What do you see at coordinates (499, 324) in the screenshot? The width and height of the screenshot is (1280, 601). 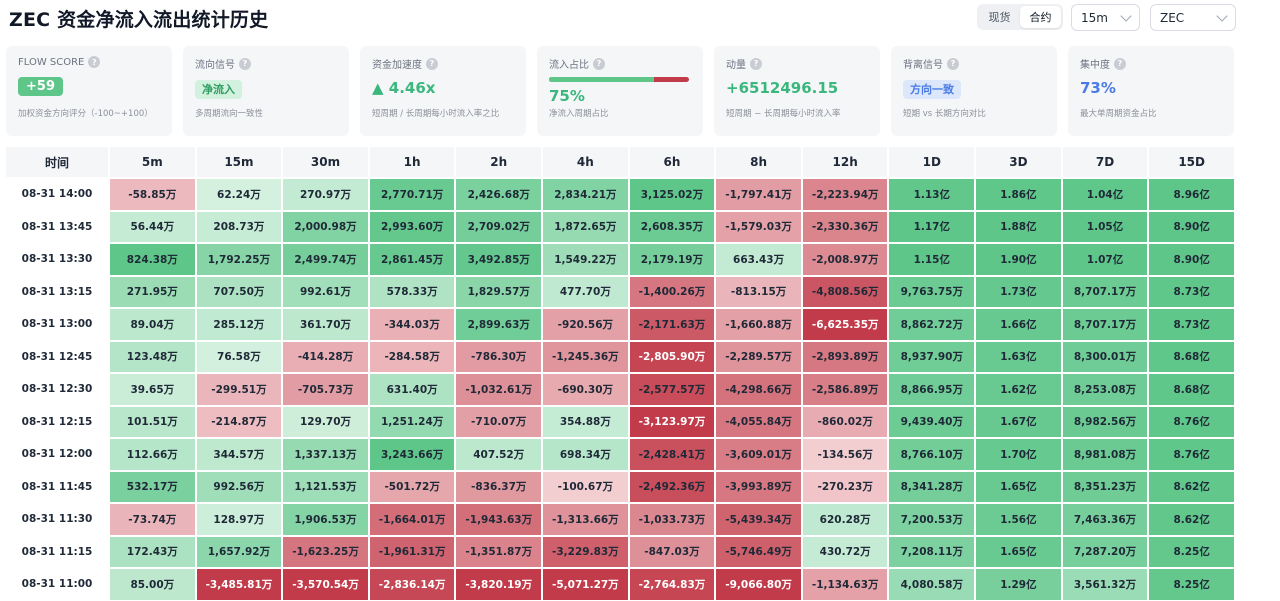 I see `flow-cell: 2,899.63万` at bounding box center [499, 324].